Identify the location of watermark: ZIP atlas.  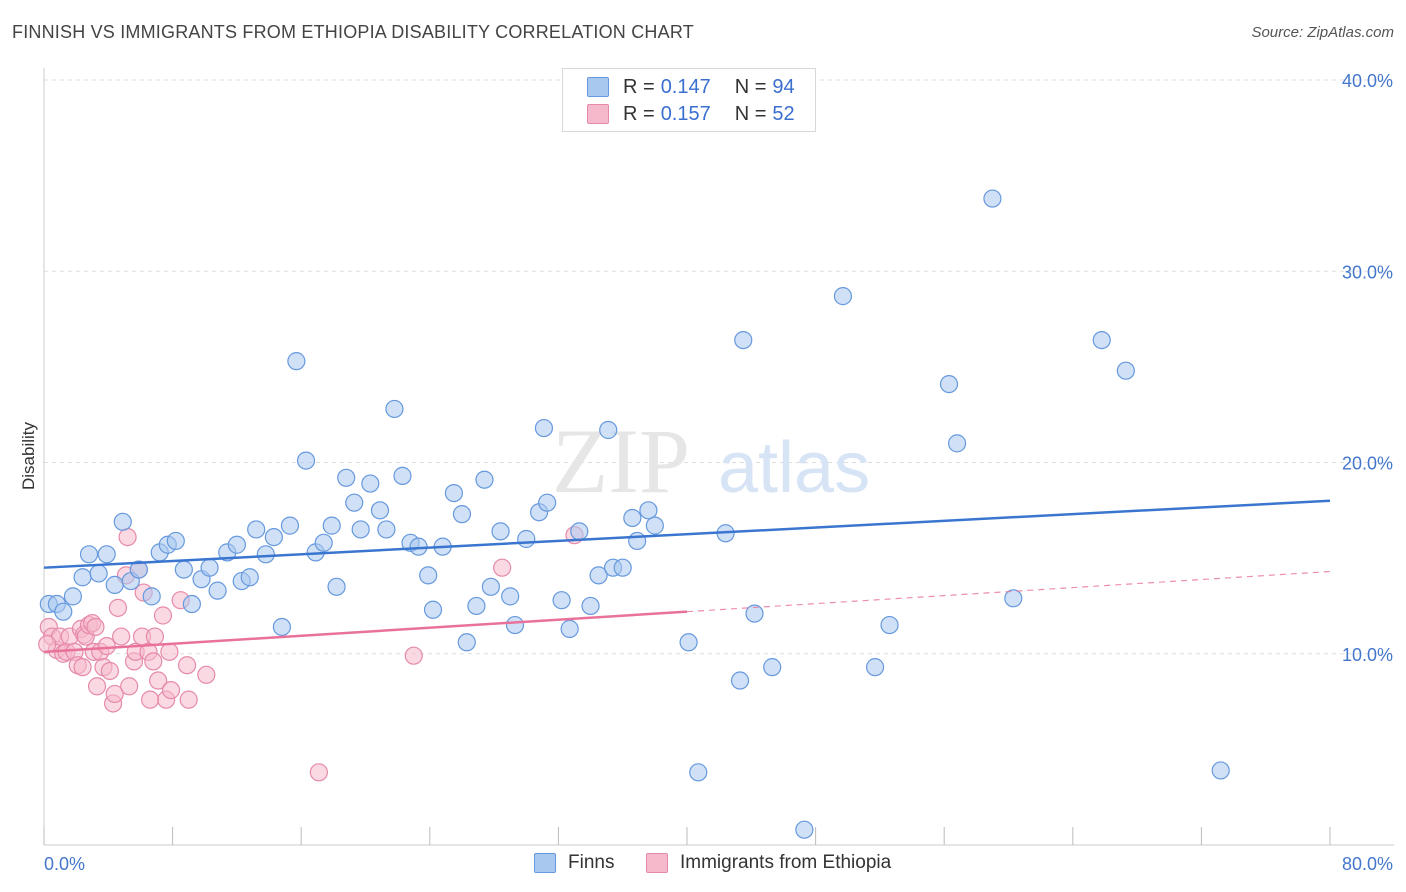
(711, 461).